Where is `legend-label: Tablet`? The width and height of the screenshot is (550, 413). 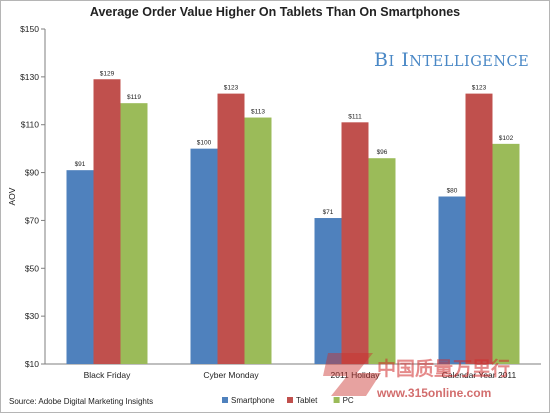 legend-label: Tablet is located at coordinates (307, 400).